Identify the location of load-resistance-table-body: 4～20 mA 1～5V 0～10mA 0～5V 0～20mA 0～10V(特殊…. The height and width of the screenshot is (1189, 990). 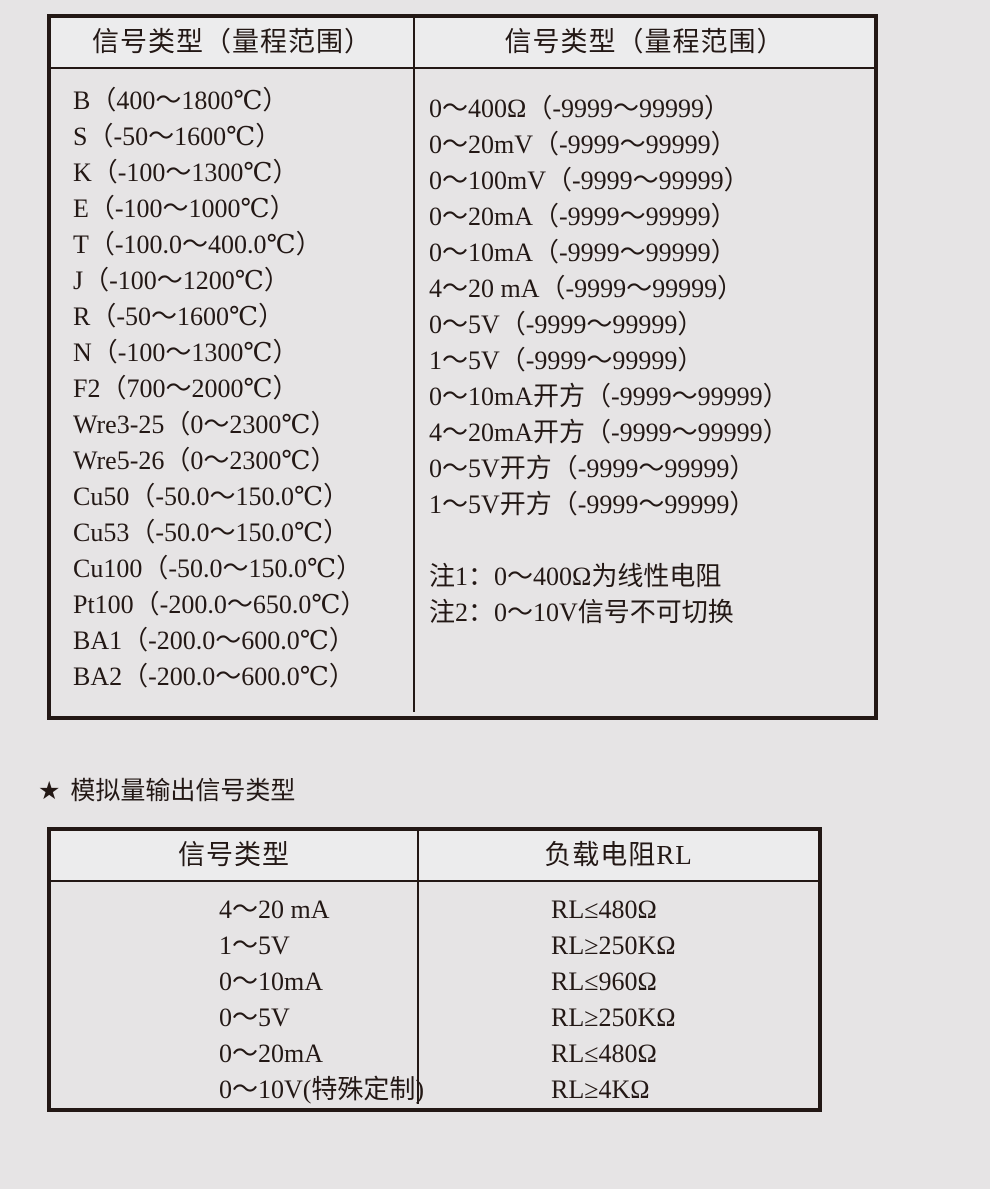
(434, 993).